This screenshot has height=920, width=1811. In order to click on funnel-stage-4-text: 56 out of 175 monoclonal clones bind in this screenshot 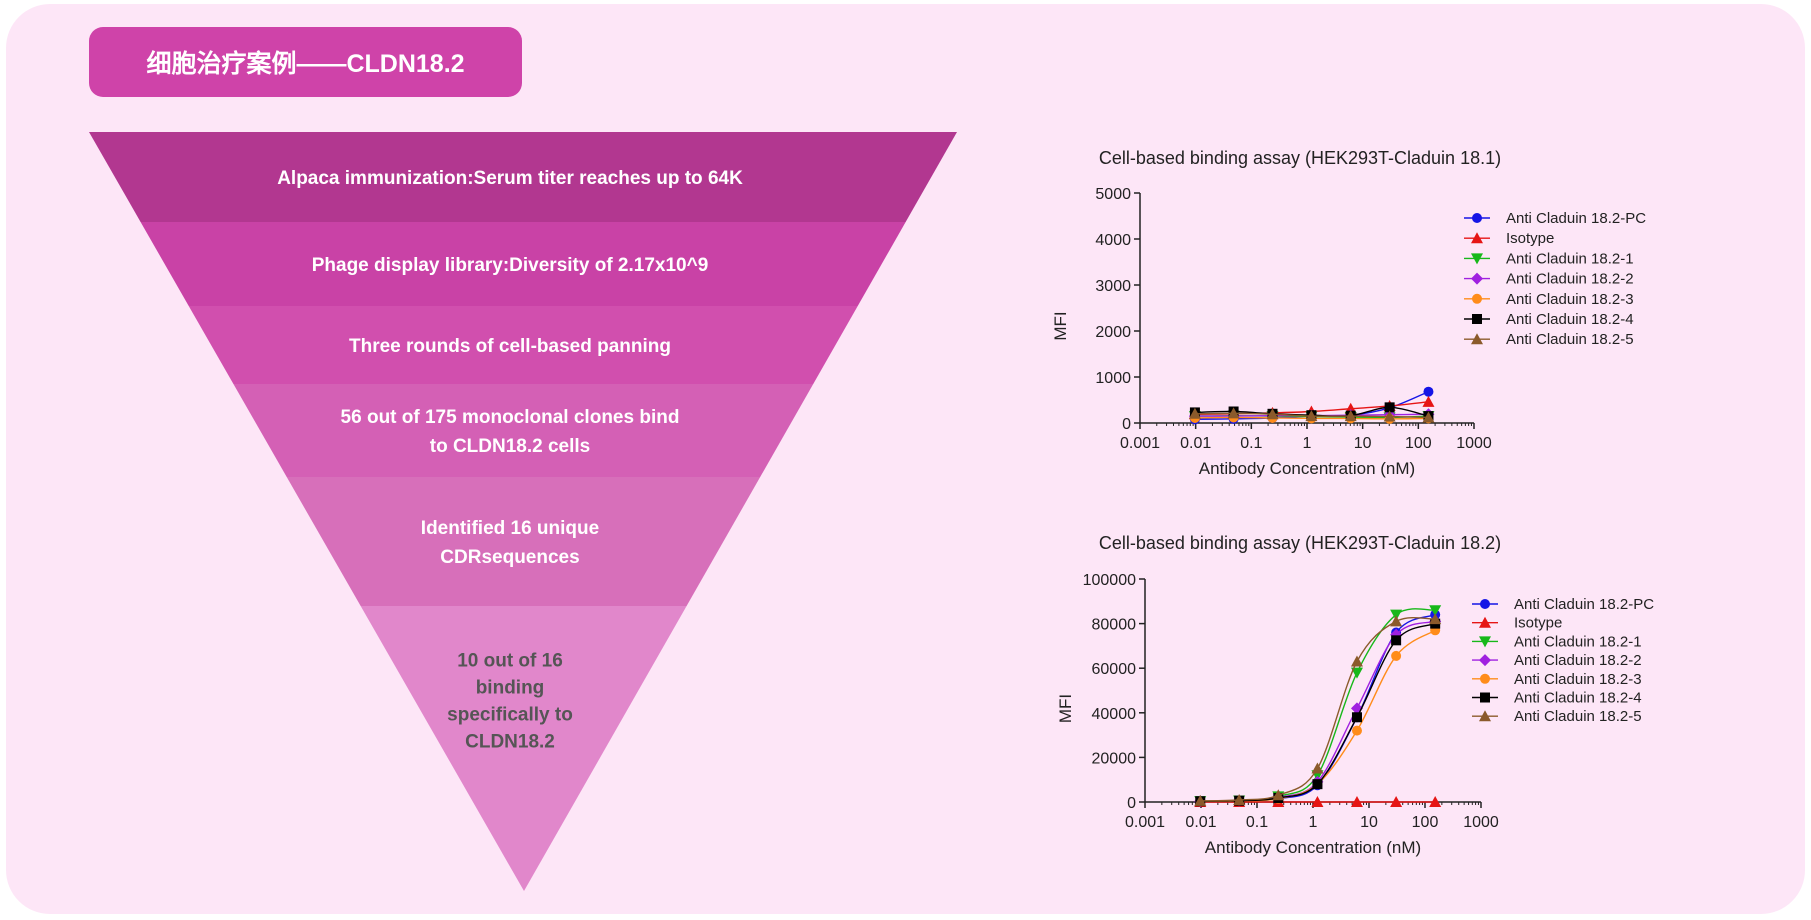, I will do `click(510, 417)`.